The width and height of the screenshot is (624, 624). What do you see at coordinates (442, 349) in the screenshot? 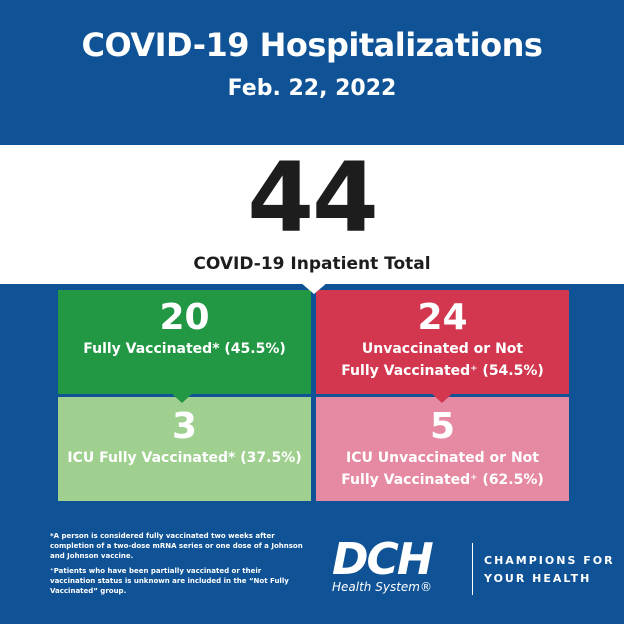
I see `unvaccinated-label-line1: Unvaccinated or Not` at bounding box center [442, 349].